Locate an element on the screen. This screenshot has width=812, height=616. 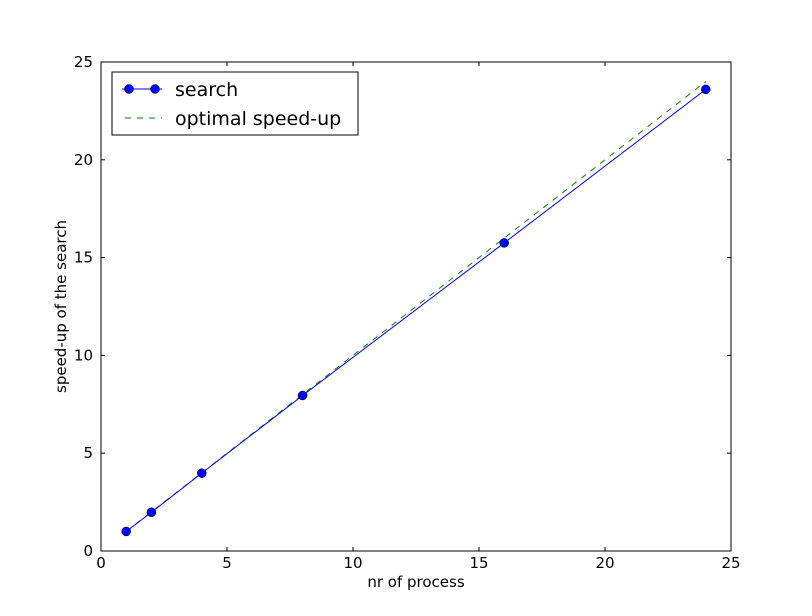
y-tick-label-5: 5 is located at coordinates (88, 453).